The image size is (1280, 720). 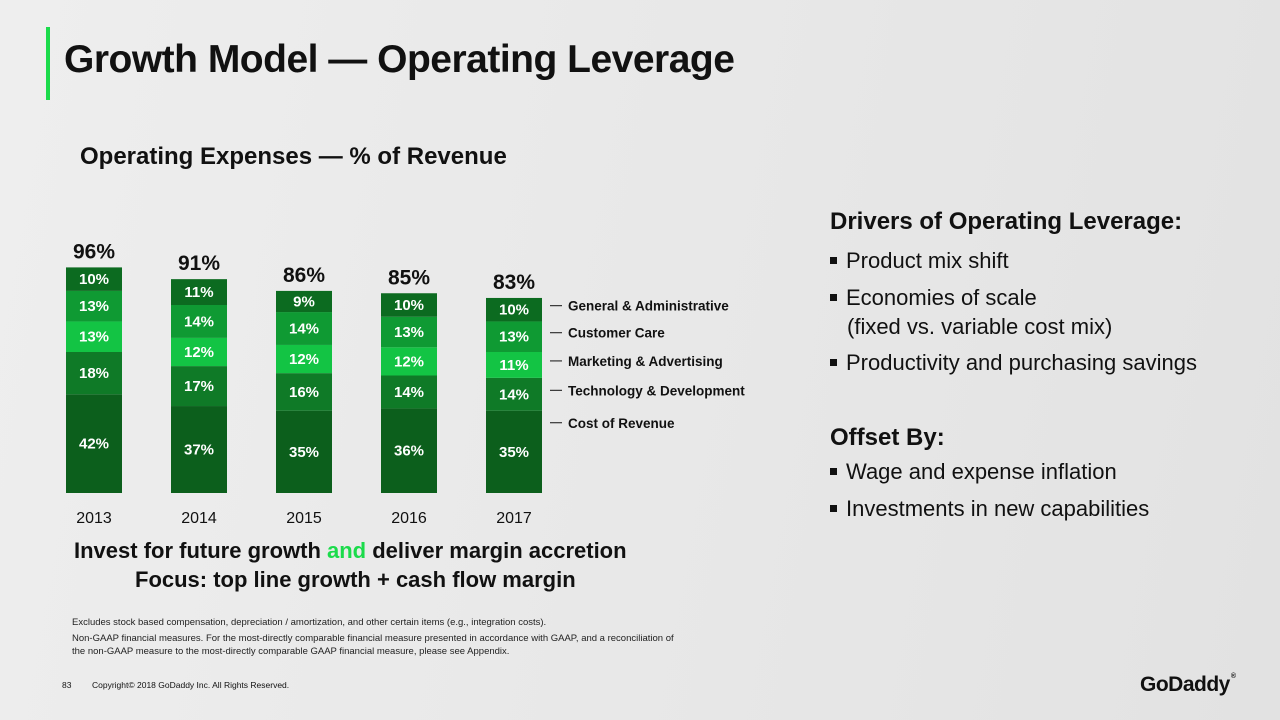 I want to click on x-tick-label: 2015, so click(x=304, y=518).